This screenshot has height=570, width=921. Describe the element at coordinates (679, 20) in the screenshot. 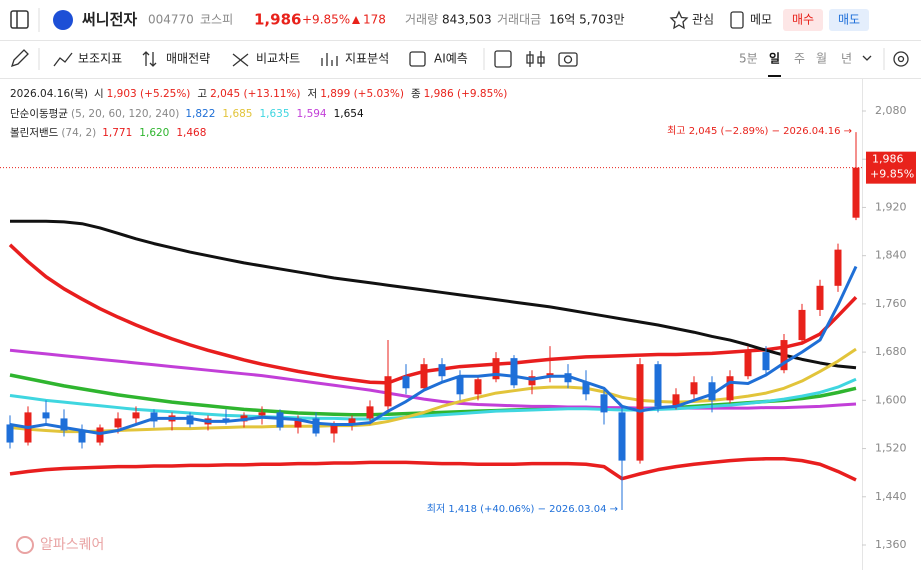

I see `star-icon` at that location.